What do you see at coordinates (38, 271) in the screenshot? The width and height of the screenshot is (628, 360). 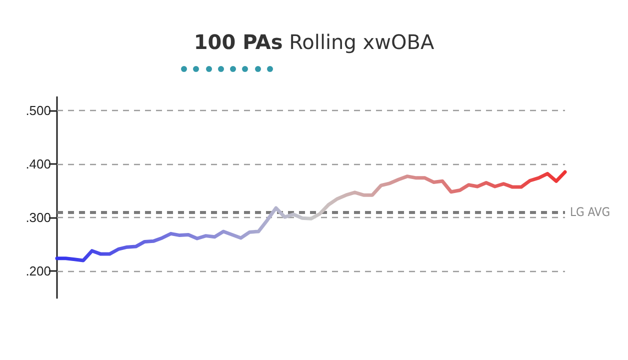 I see `y-tick-label: .200` at bounding box center [38, 271].